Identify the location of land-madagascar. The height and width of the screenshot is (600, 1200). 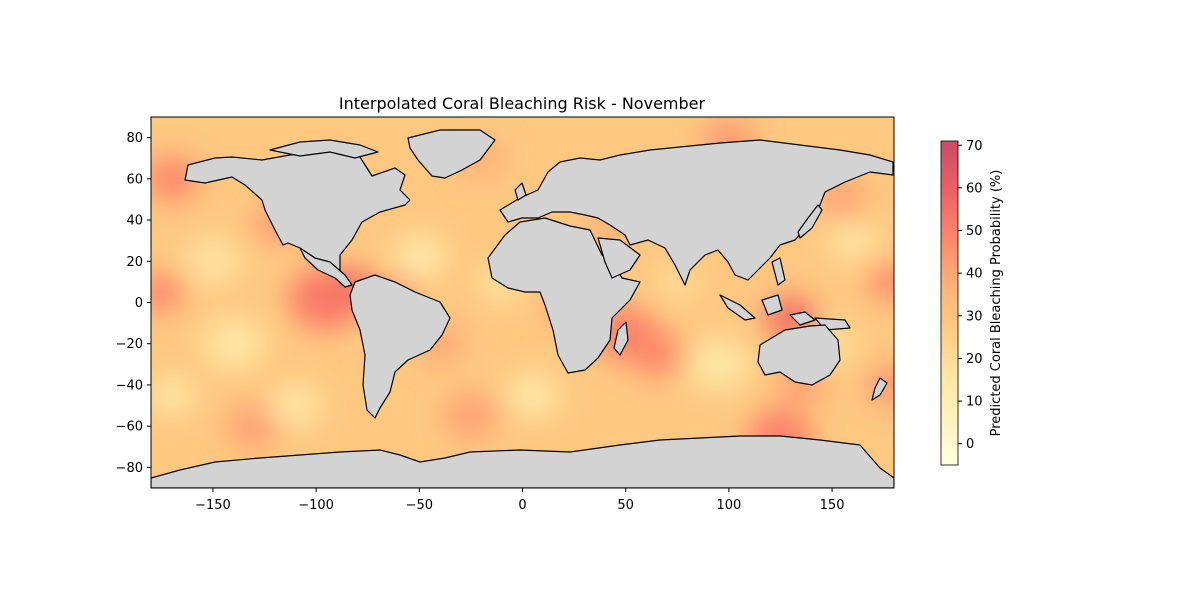
(621, 338).